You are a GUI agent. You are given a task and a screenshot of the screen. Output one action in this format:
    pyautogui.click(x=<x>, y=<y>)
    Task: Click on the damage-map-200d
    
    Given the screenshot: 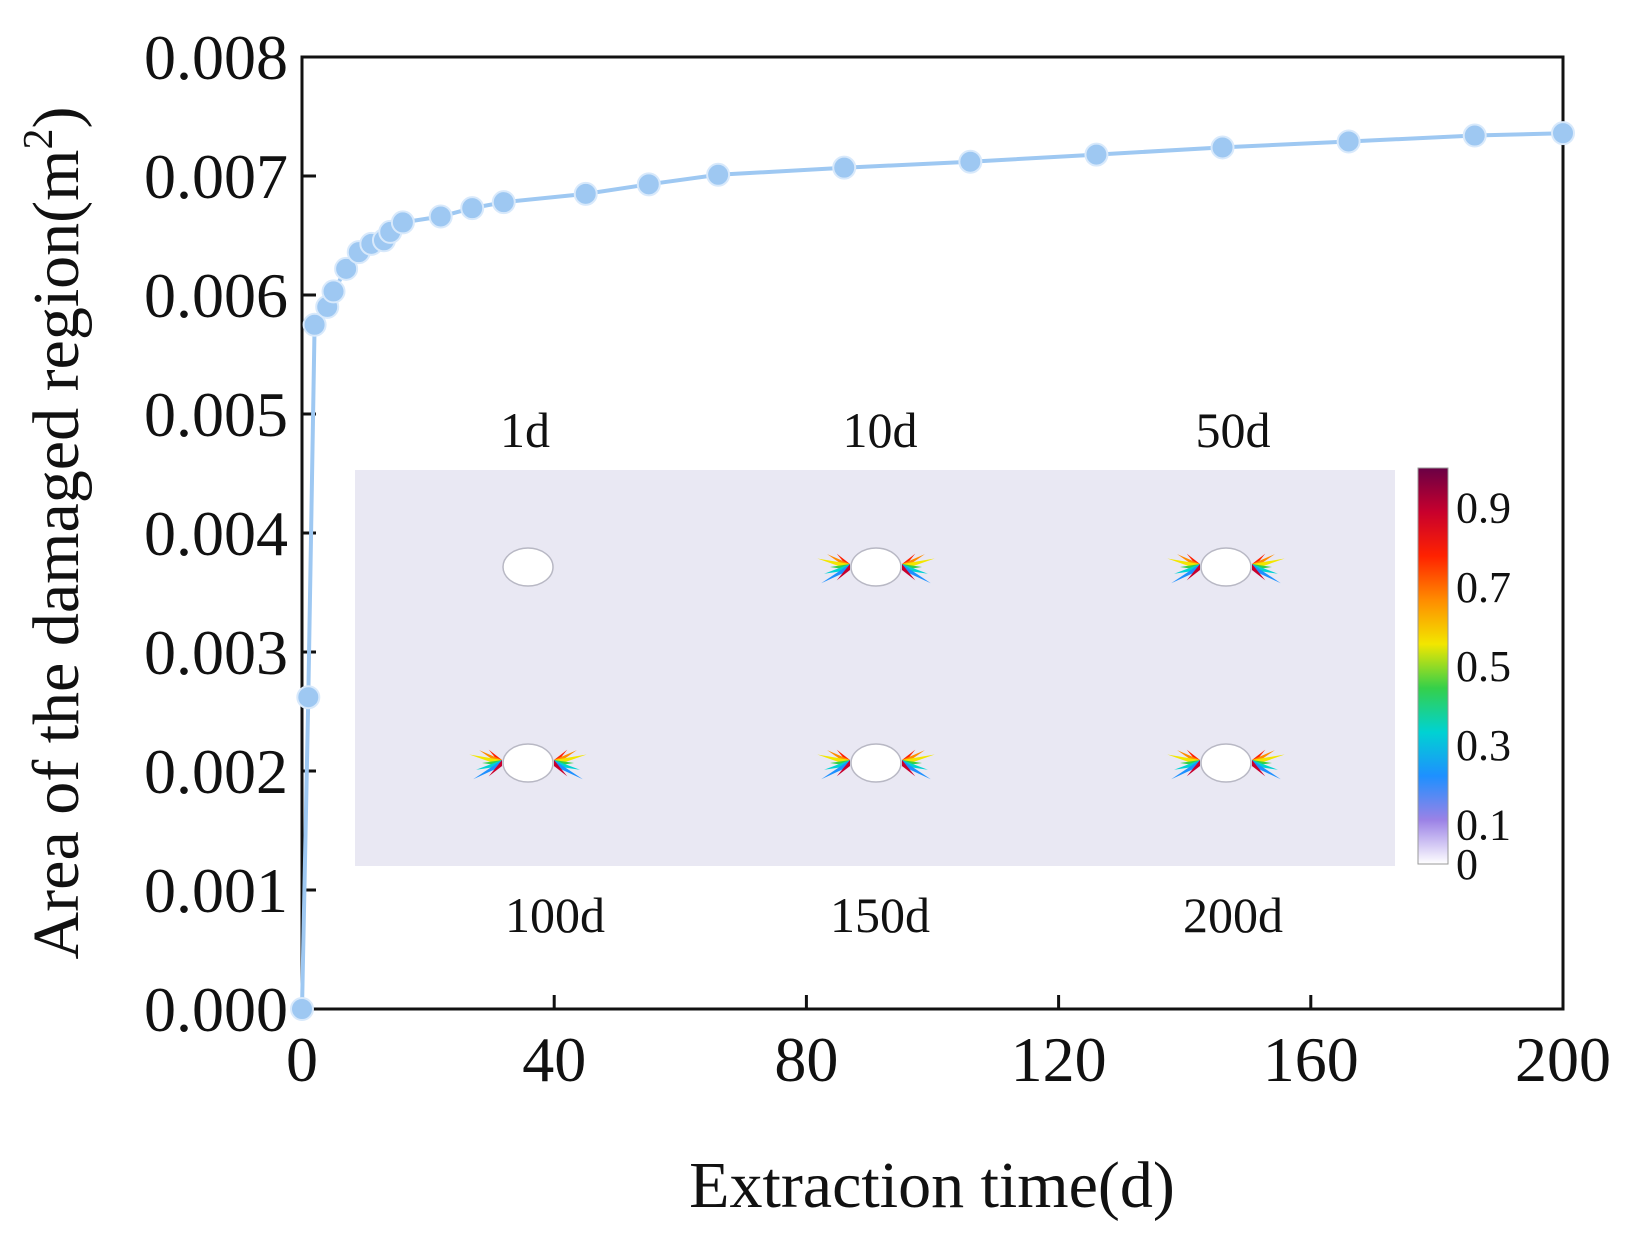 What is the action you would take?
    pyautogui.click(x=1226, y=763)
    